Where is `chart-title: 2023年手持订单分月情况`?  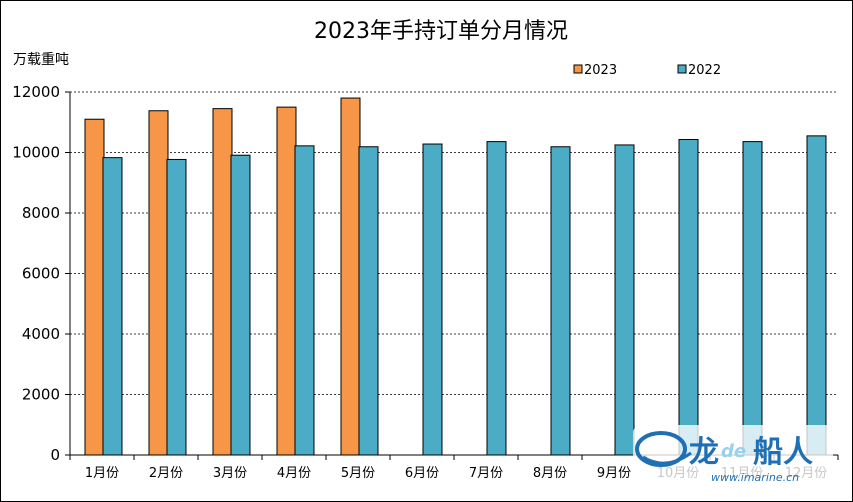
chart-title: 2023年手持订单分月情况 is located at coordinates (441, 31).